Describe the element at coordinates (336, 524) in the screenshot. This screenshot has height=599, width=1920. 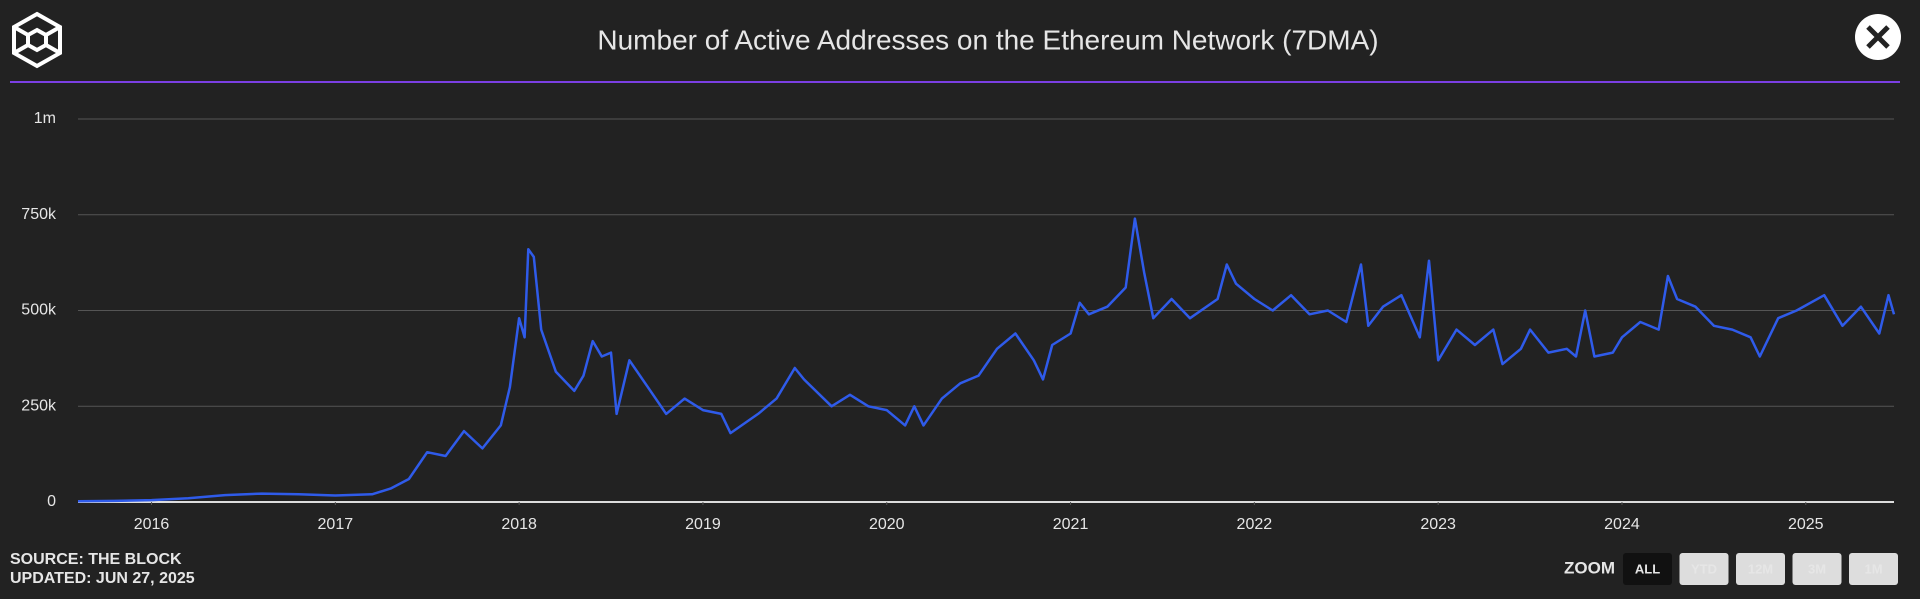
I see `x-tick-label: 2017` at that location.